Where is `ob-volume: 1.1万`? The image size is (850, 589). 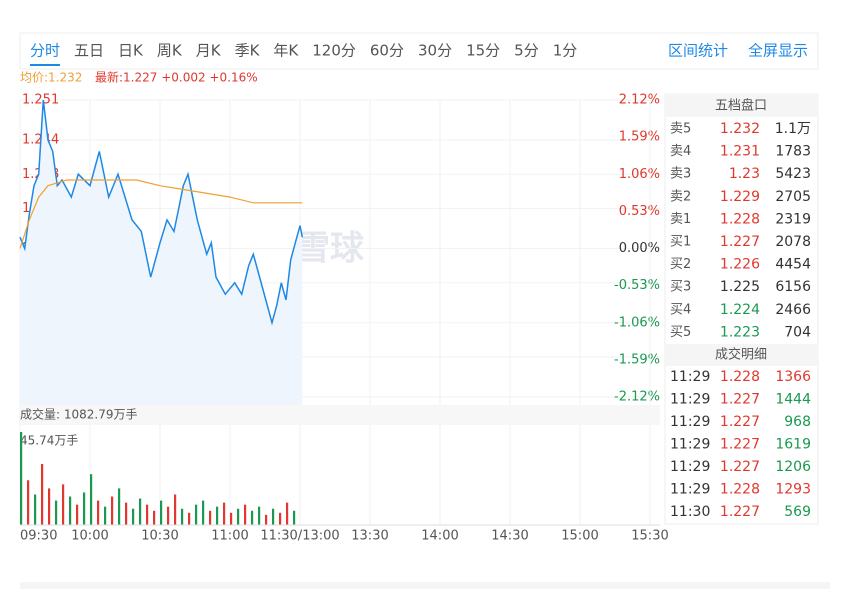
ob-volume: 1.1万 is located at coordinates (793, 129).